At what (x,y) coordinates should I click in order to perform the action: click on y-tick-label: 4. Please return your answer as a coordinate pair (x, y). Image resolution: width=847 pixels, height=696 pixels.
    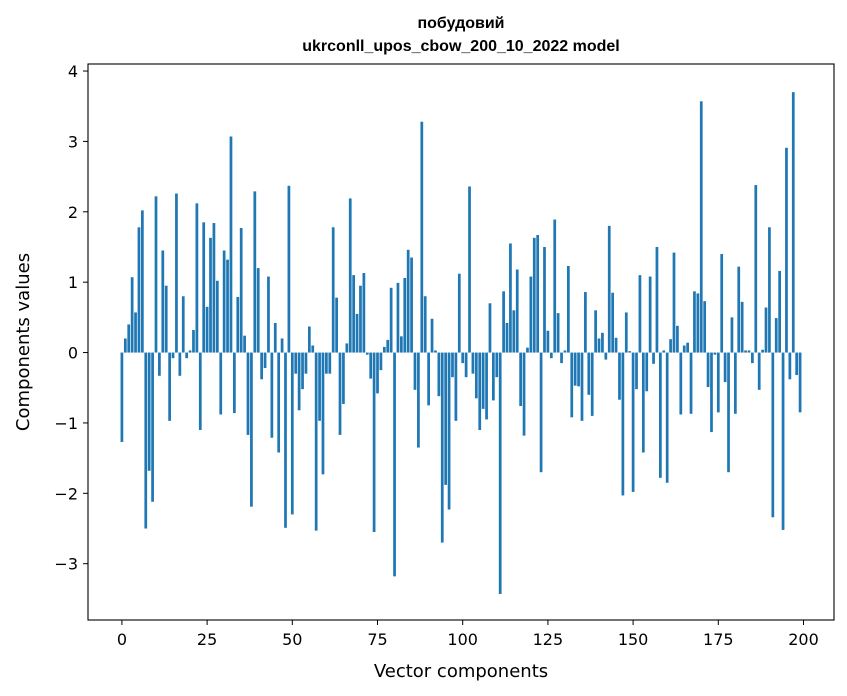
    Looking at the image, I should click on (73, 71).